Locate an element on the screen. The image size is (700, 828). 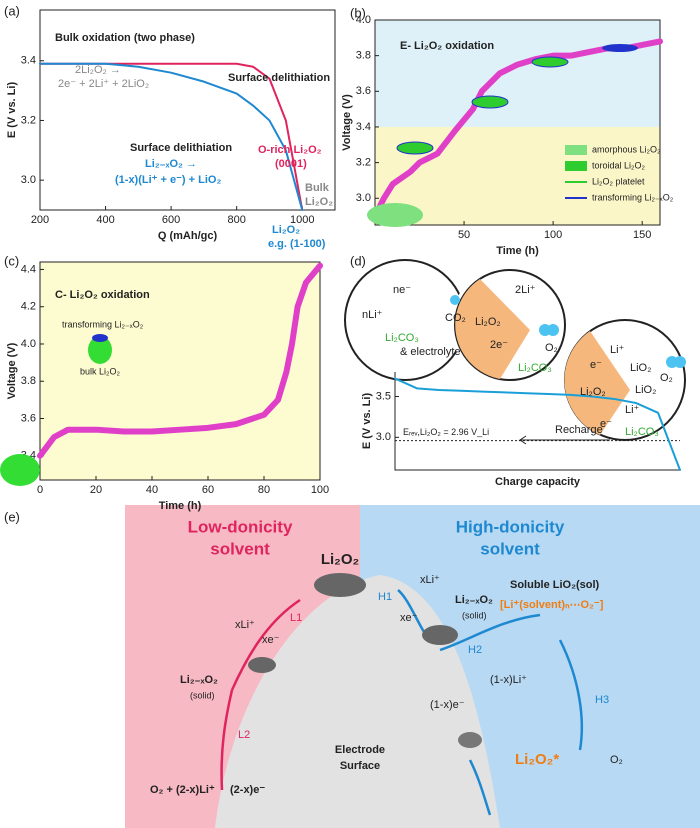
panel-label: (c) is located at coordinates (11, 260).